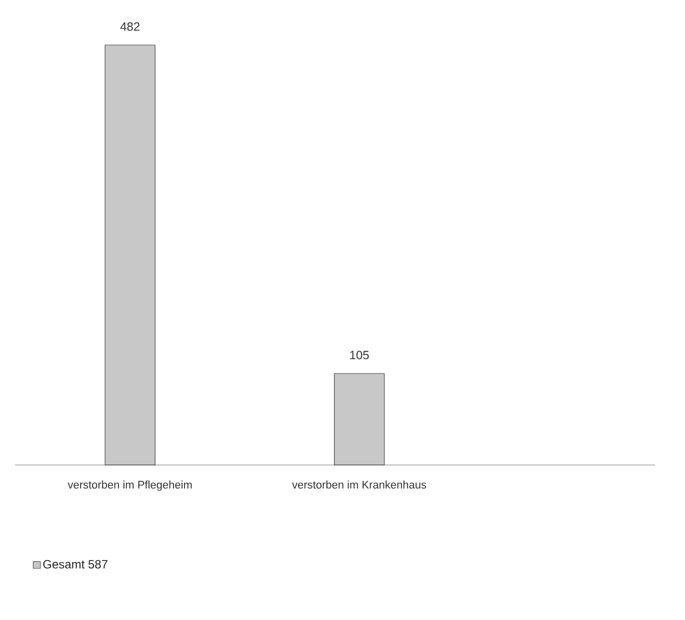 The image size is (685, 620). I want to click on x-tick-label: verstorben im Pflegeheim, so click(130, 485).